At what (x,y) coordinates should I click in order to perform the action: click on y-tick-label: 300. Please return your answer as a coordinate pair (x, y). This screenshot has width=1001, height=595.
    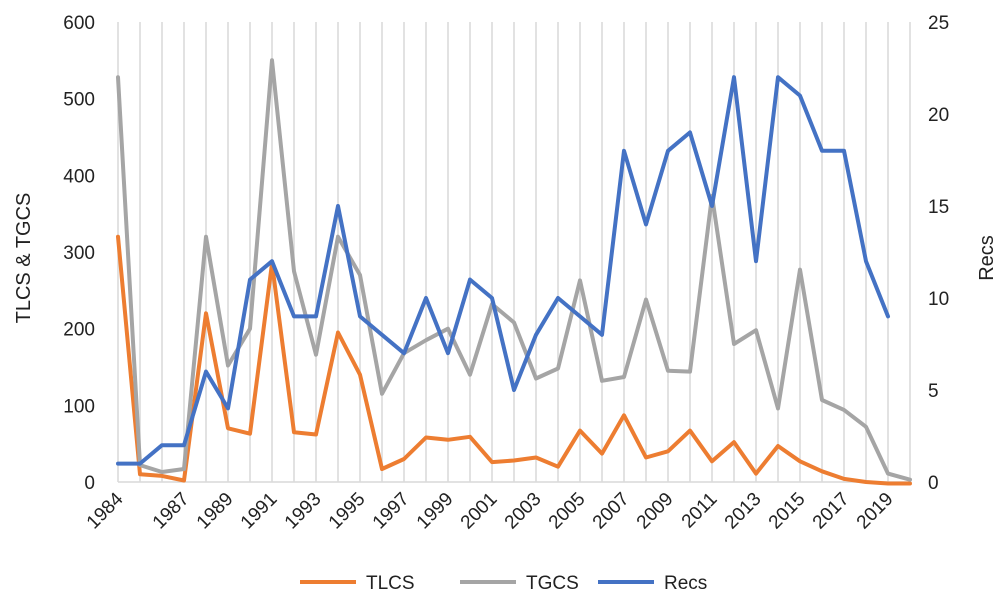
    Looking at the image, I should click on (79, 253).